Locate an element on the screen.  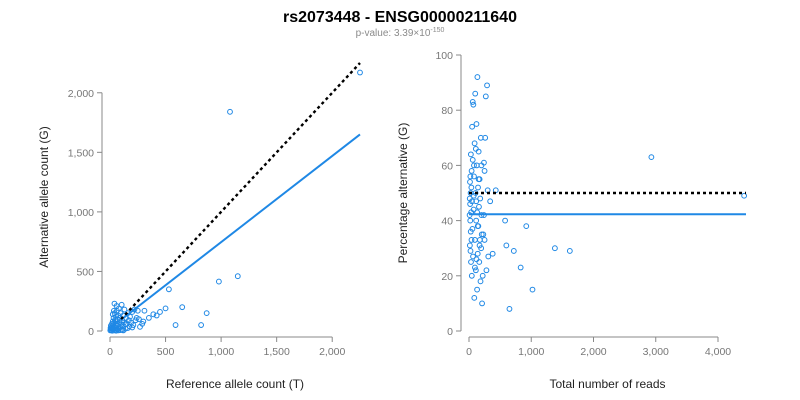
left-y-tick-label: 0 is located at coordinates (91, 332).